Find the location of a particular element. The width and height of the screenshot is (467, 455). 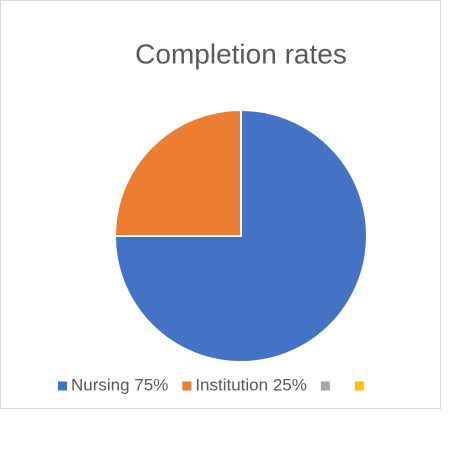

legend-label: Institution 25% is located at coordinates (251, 384).